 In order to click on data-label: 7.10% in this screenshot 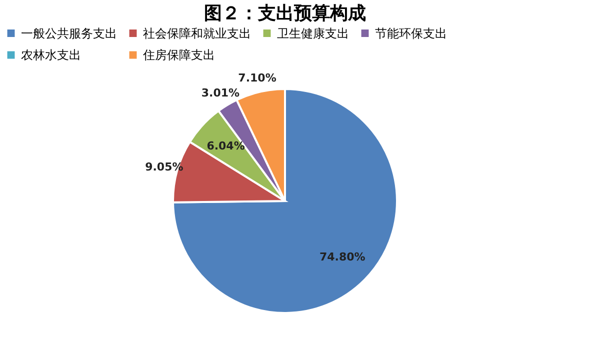, I will do `click(257, 78)`.